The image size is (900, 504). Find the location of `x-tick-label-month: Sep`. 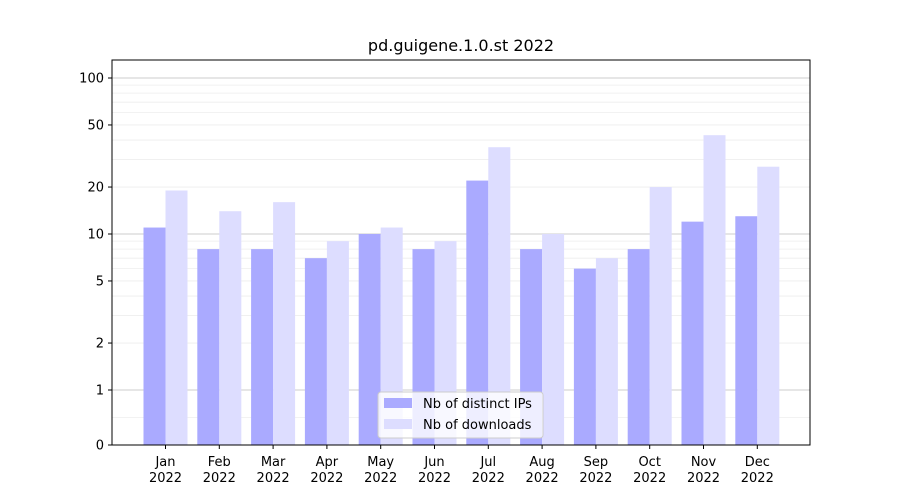

x-tick-label-month: Sep is located at coordinates (596, 462).